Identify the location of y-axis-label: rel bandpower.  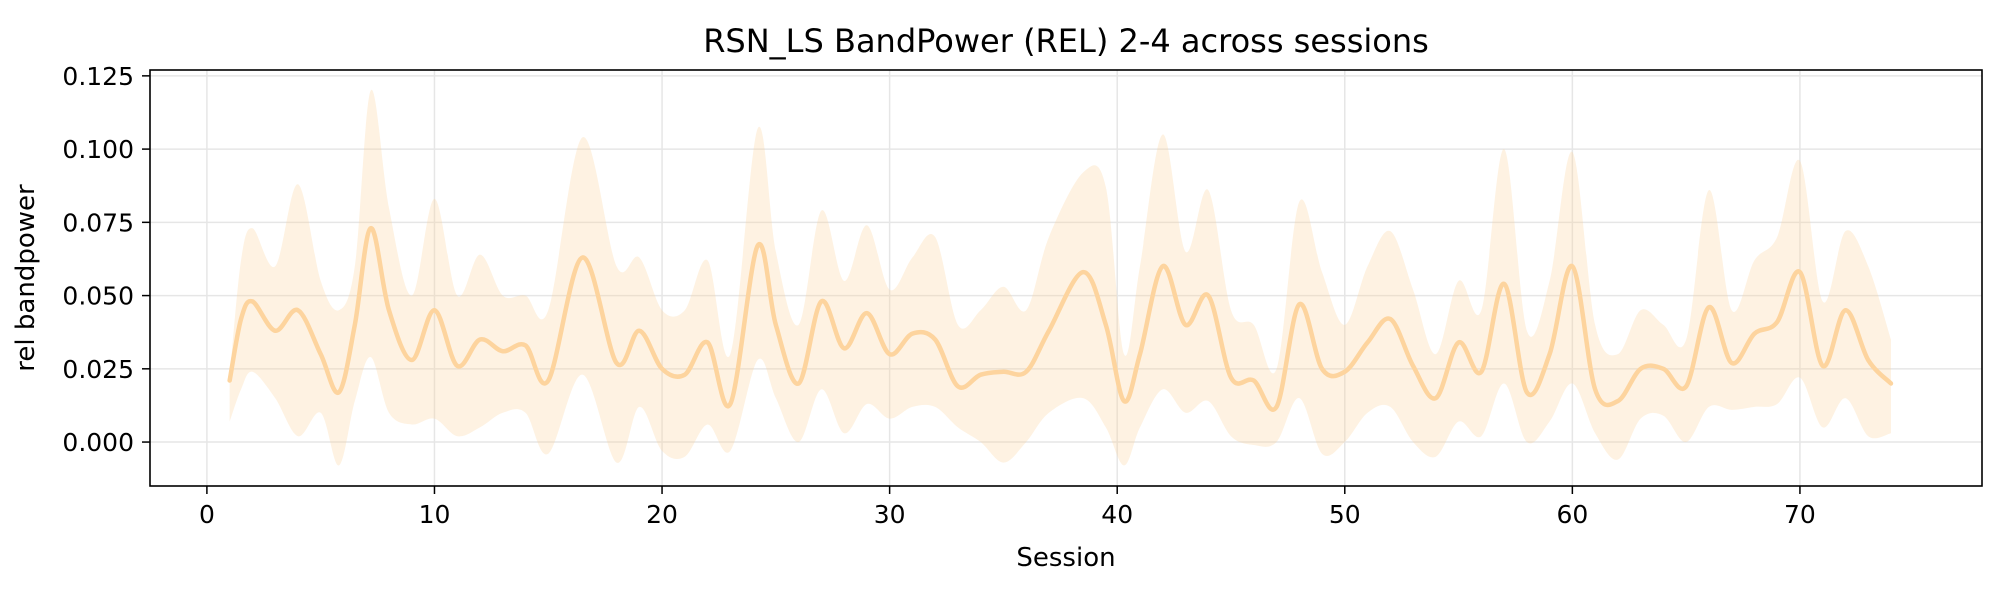
(26, 278).